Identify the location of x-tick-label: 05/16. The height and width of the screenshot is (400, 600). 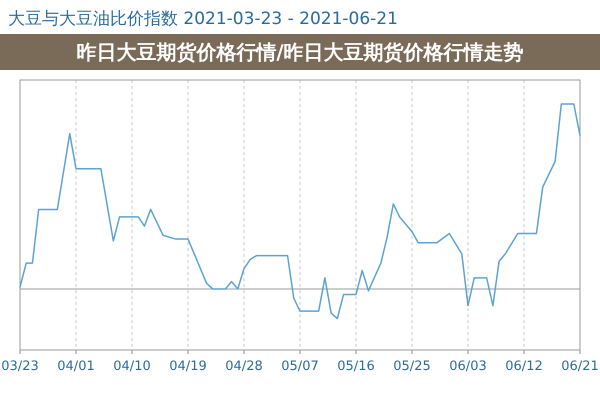
(356, 366).